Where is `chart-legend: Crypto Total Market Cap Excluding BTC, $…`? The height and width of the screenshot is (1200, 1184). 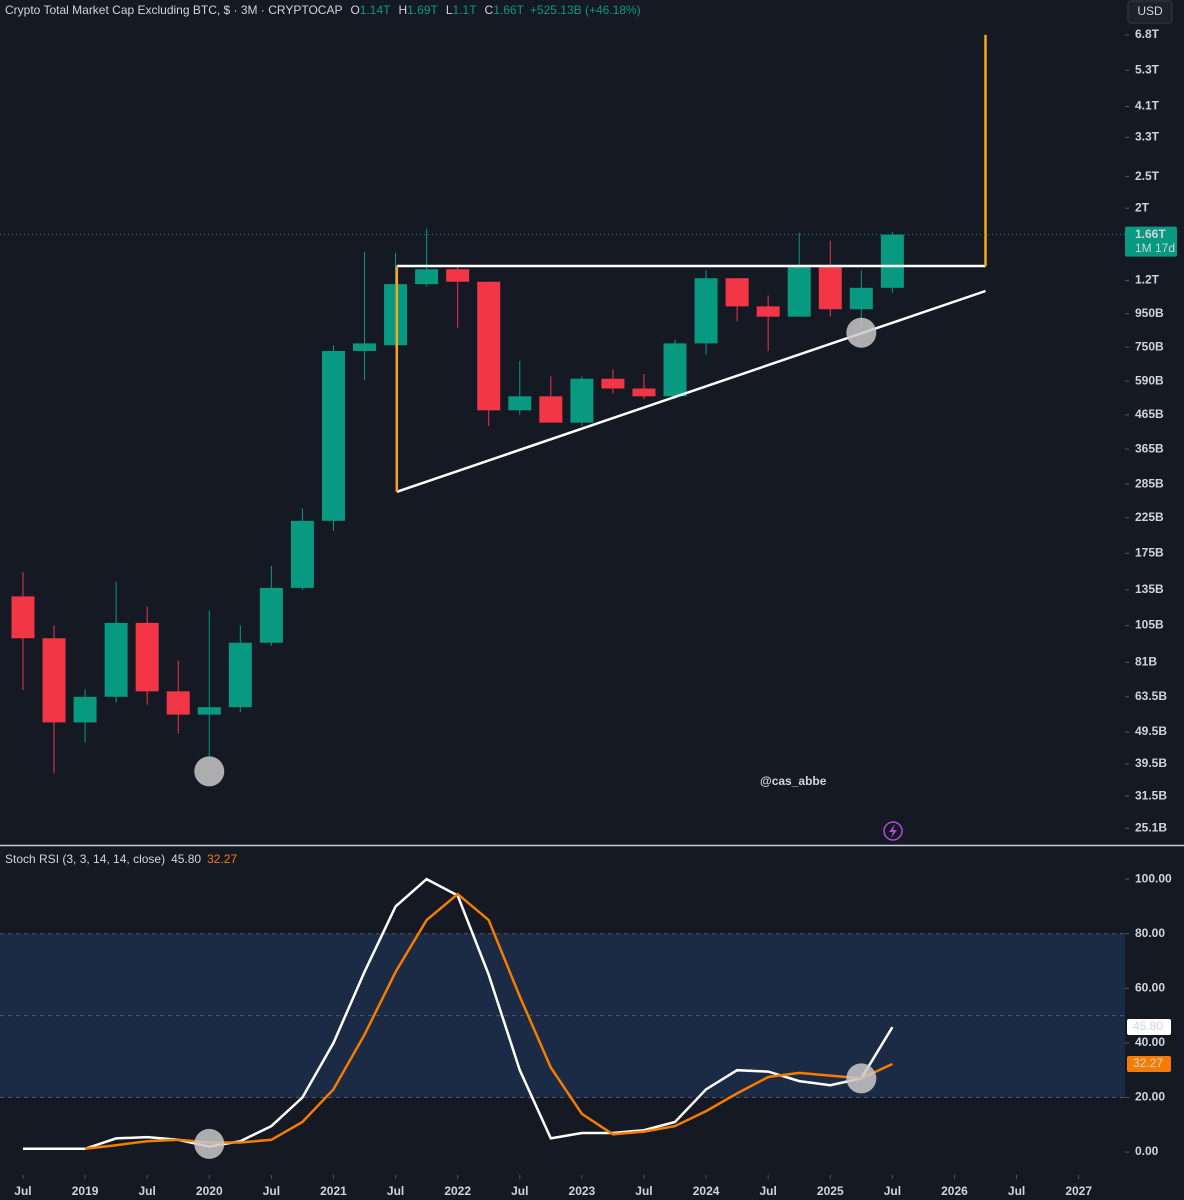
chart-legend: Crypto Total Market Cap Excluding BTC, $… is located at coordinates (323, 10).